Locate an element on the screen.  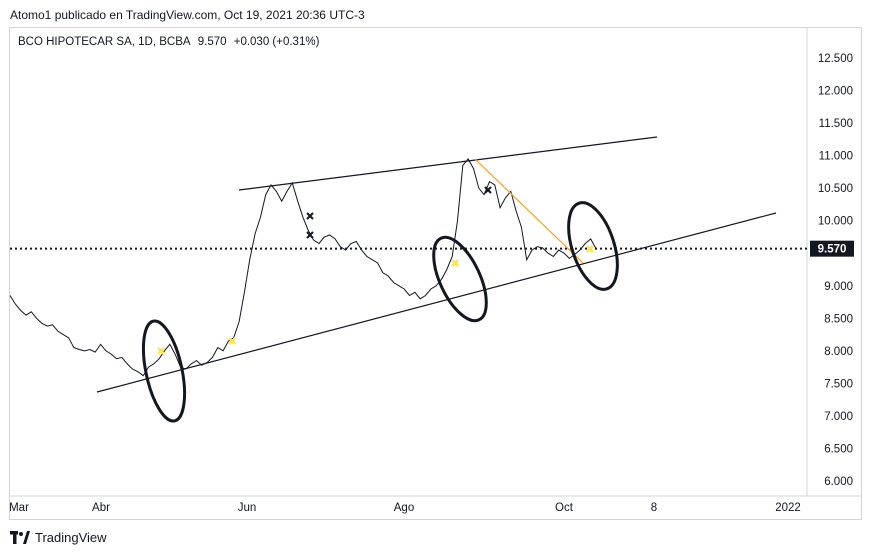
y-tick-label: 8.000 is located at coordinates (838, 352).